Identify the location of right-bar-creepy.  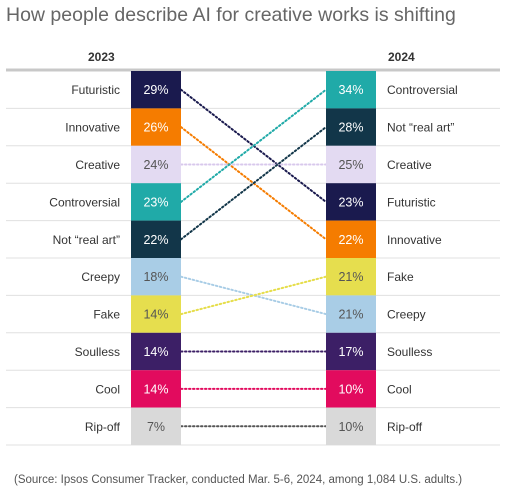
(351, 314).